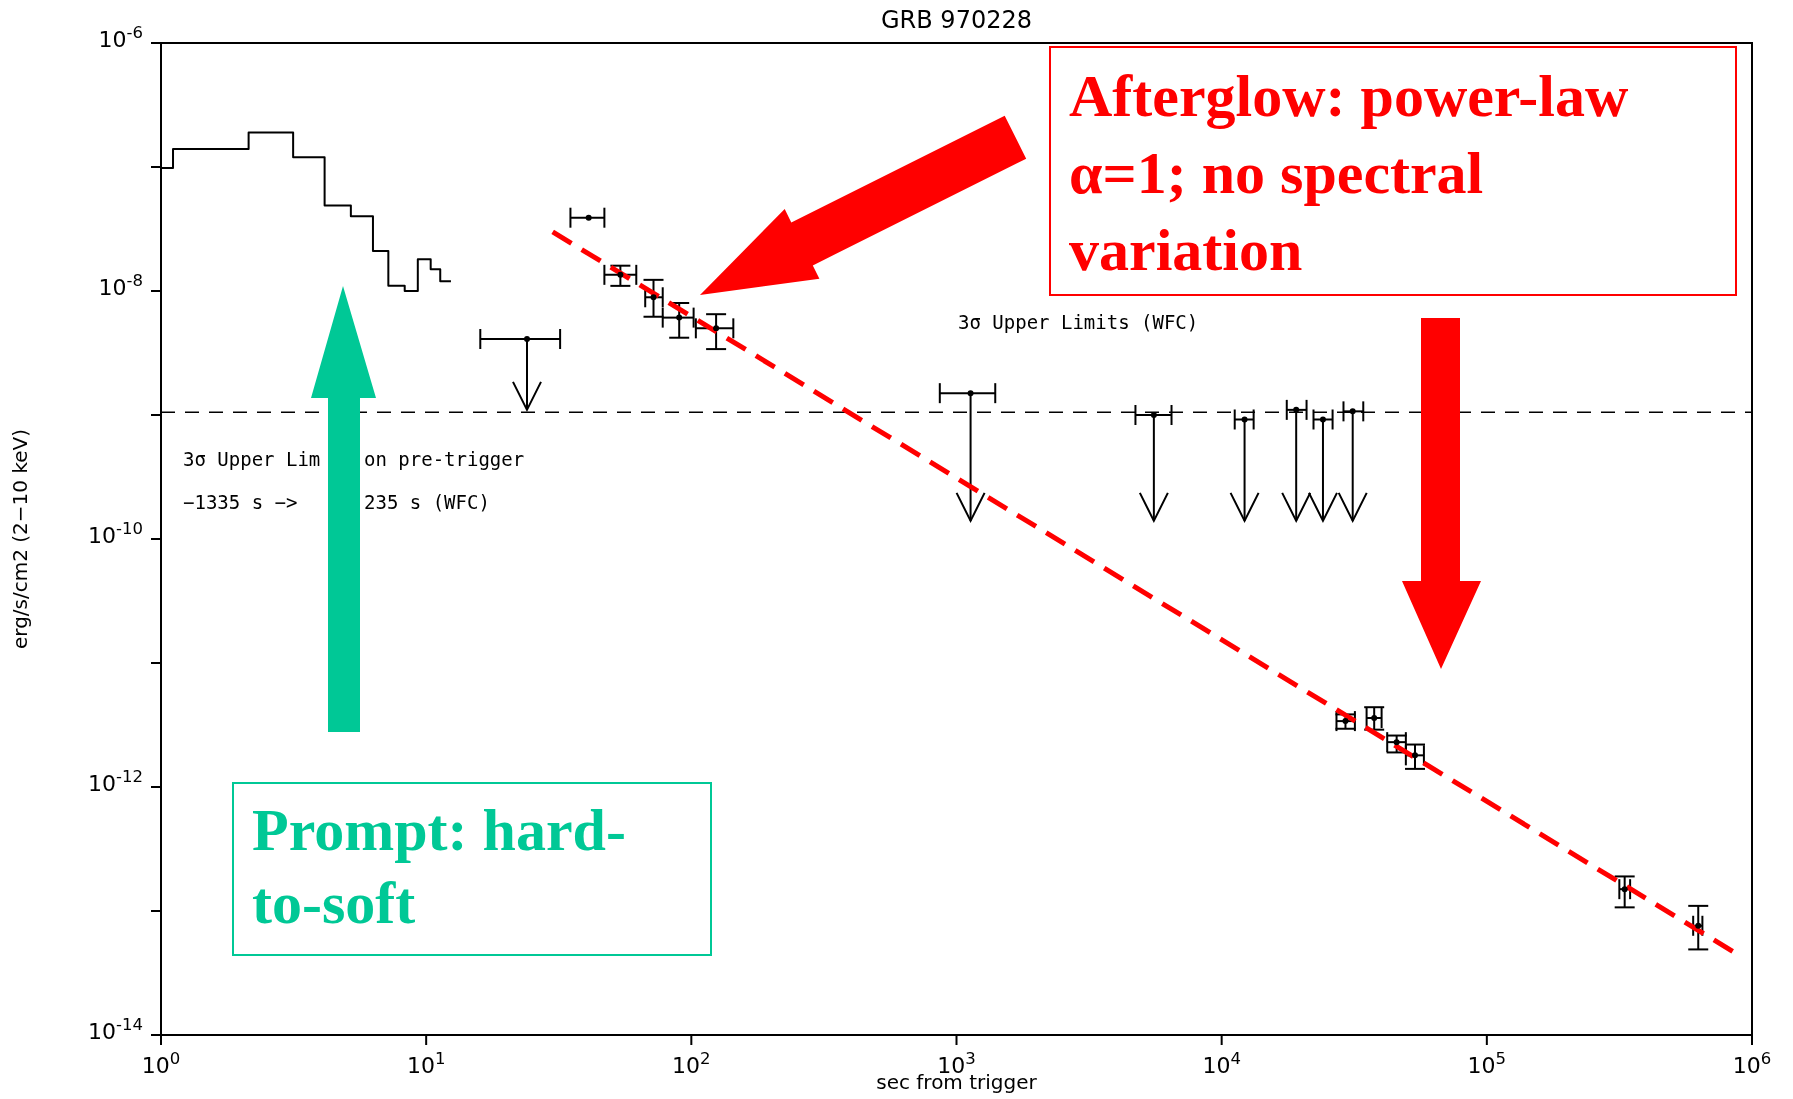 Image resolution: width=1793 pixels, height=1099 pixels. Describe the element at coordinates (115, 781) in the screenshot. I see `y-tick-label: 10$^{-12}$` at that location.